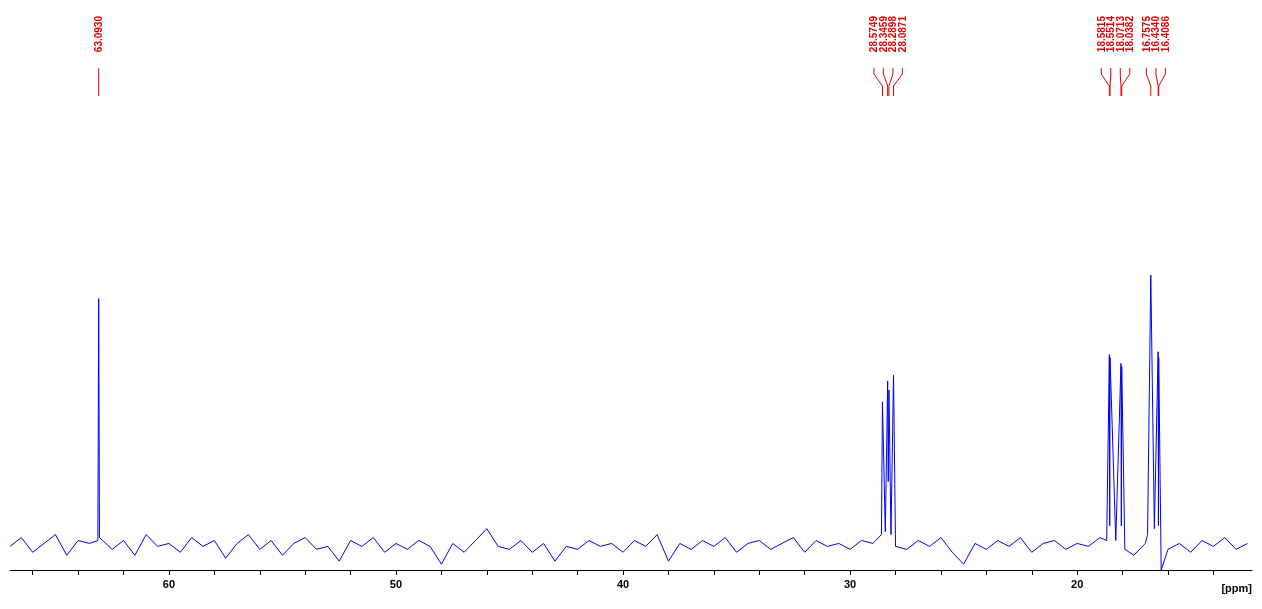 The width and height of the screenshot is (1262, 609). Describe the element at coordinates (883, 34) in the screenshot. I see `text: 28.3459` at that location.